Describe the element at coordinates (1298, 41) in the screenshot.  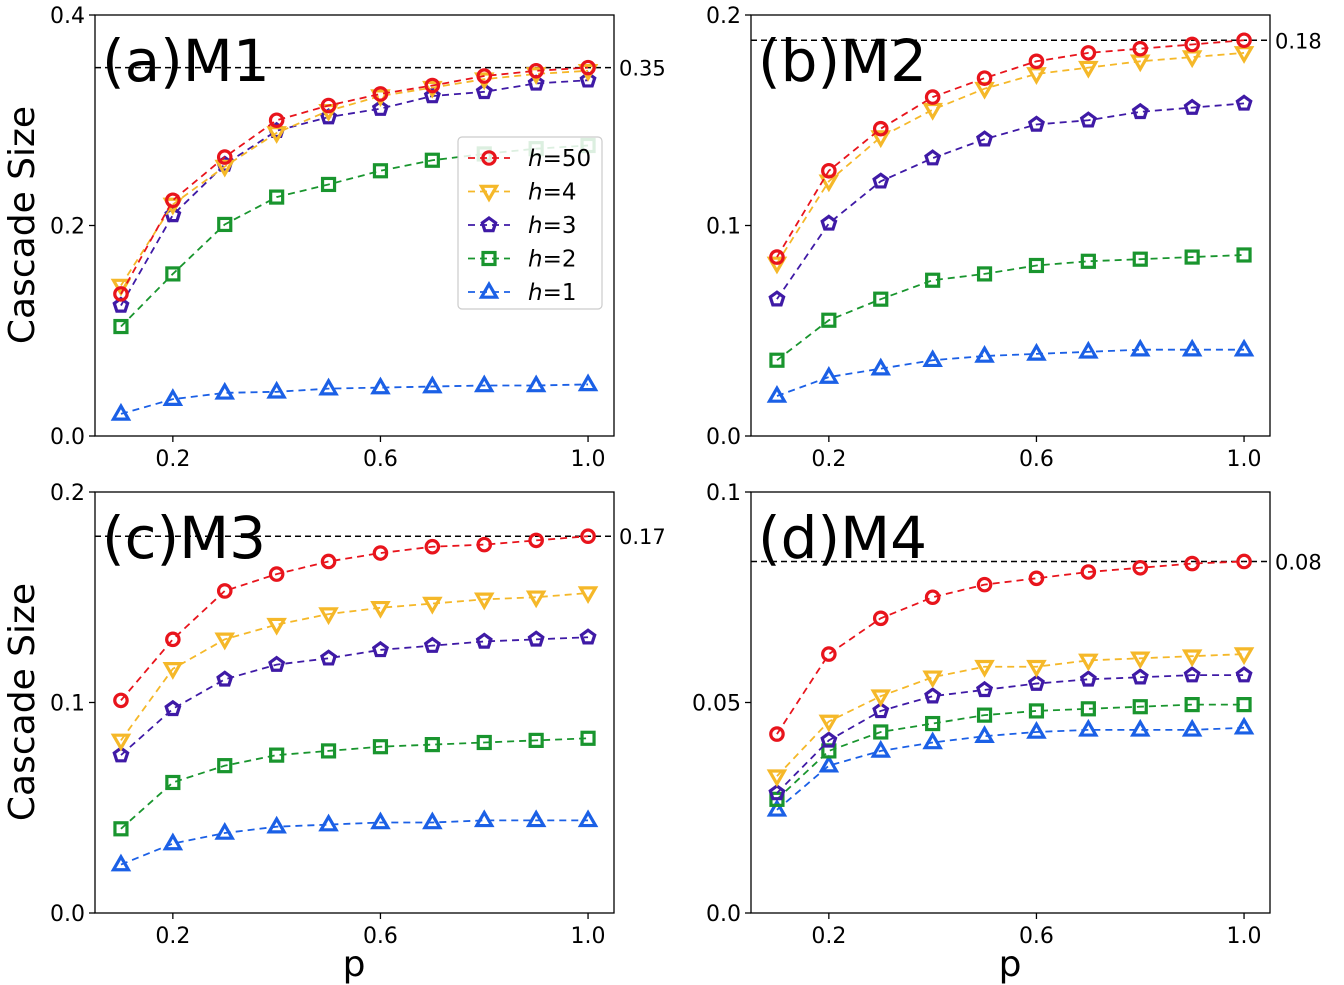
I see `reference-line-label: 0.18` at that location.